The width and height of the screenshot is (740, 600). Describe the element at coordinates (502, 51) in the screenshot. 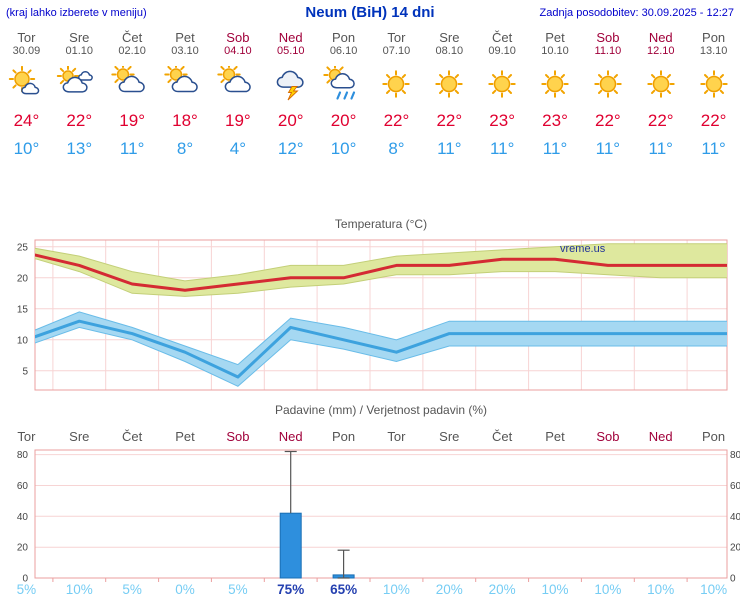

I see `day-date: 09.10` at that location.